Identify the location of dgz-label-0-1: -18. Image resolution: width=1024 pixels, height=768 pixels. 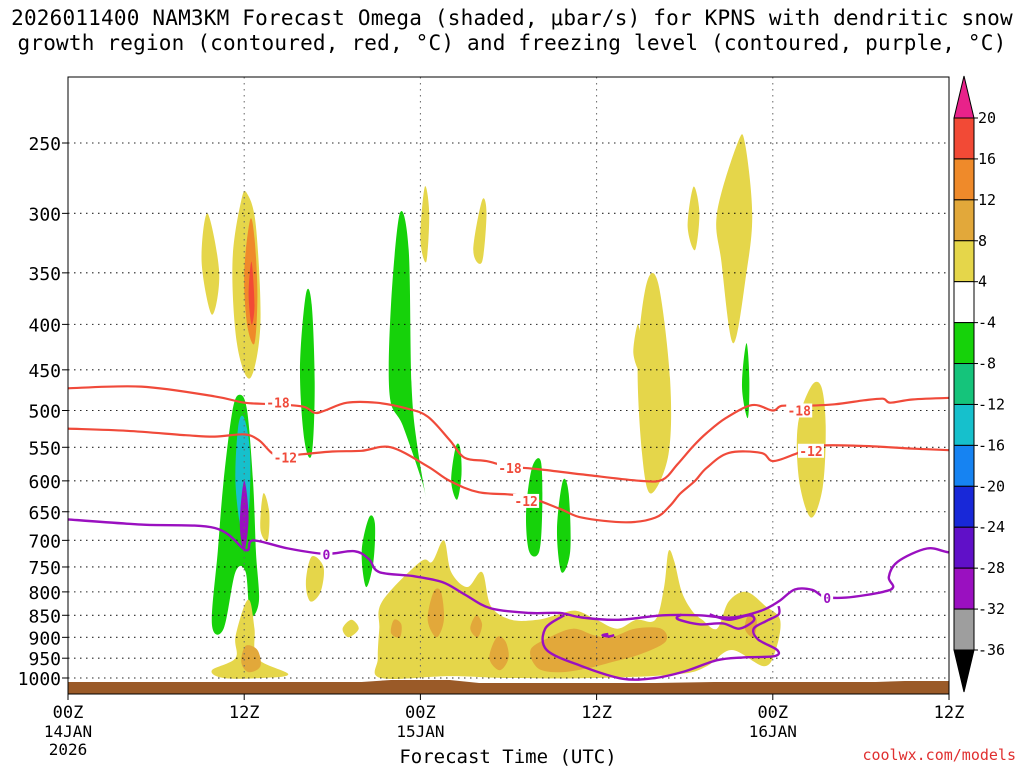
(510, 469).